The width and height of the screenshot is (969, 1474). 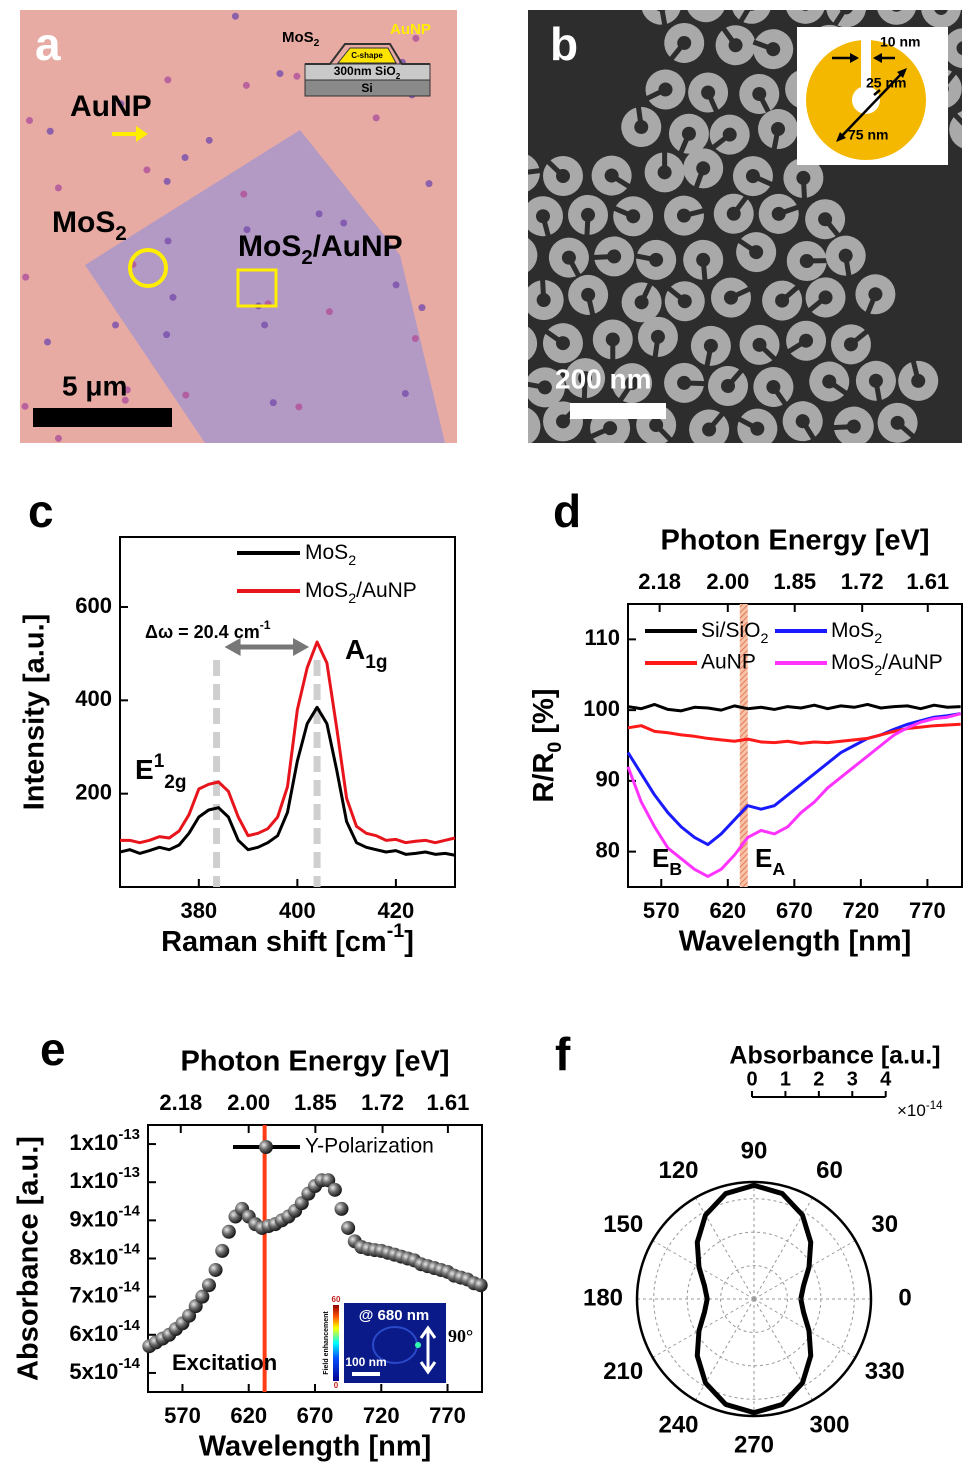 What do you see at coordinates (265, 286) in the screenshot?
I see `flake` at bounding box center [265, 286].